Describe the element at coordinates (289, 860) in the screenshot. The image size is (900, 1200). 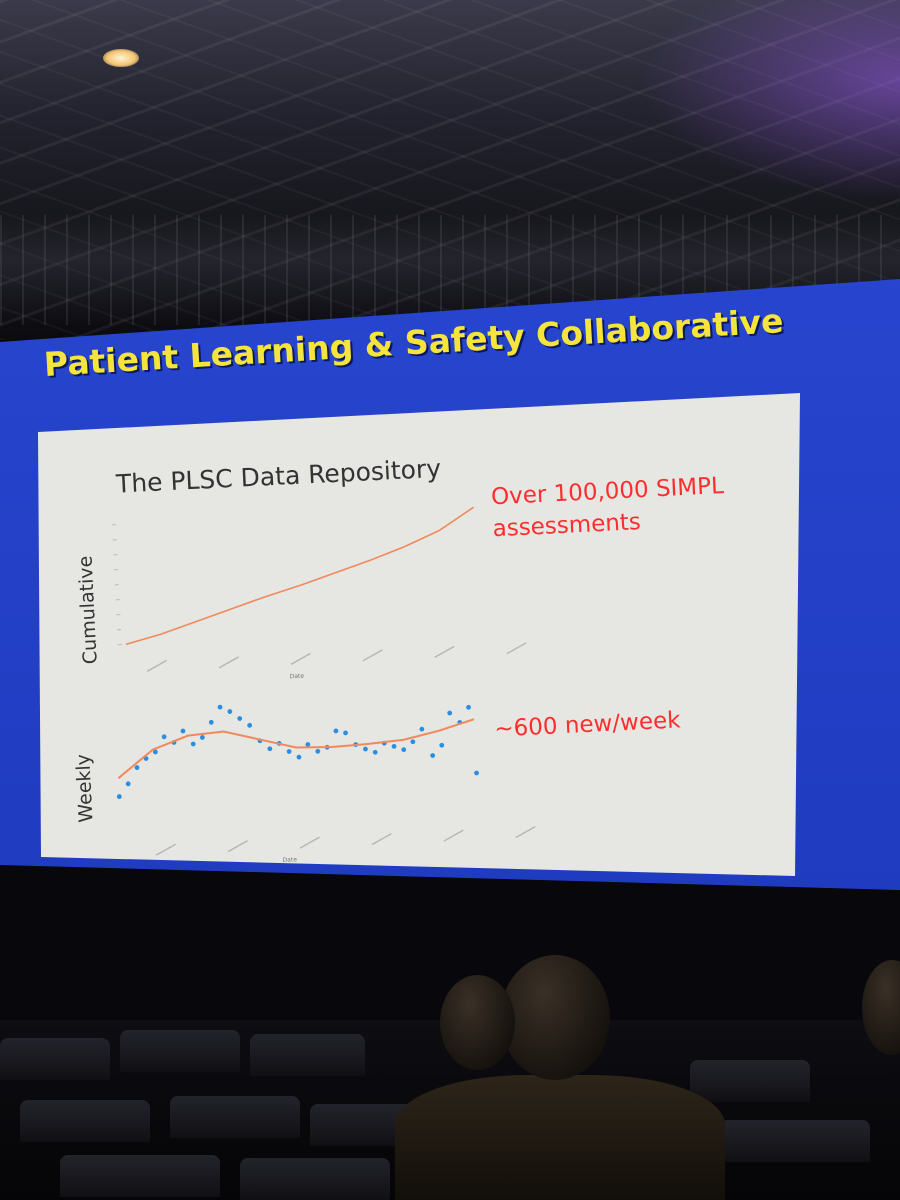
I see `weekly-xlabel: Date` at that location.